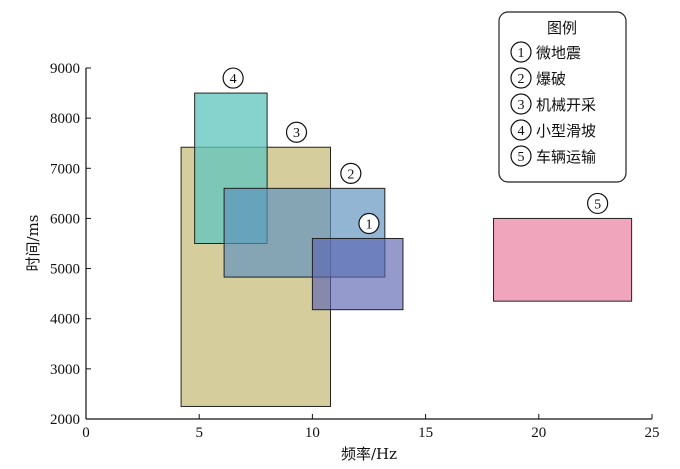 This screenshot has width=680, height=469. I want to click on marker-number: 3, so click(296, 133).